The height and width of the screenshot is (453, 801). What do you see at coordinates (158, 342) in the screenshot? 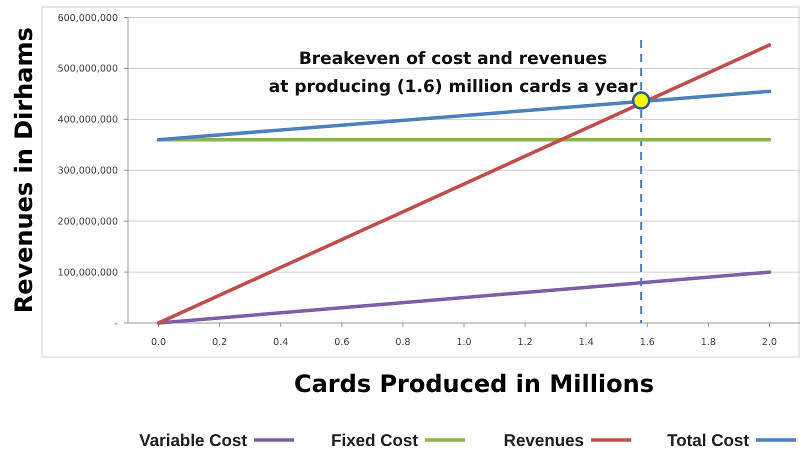
I see `x-tick-label: 0.0` at bounding box center [158, 342].